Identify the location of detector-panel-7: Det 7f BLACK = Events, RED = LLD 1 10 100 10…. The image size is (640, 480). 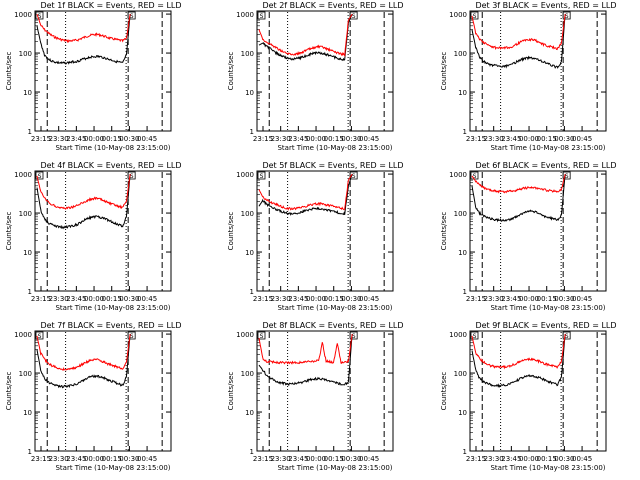
(93, 396).